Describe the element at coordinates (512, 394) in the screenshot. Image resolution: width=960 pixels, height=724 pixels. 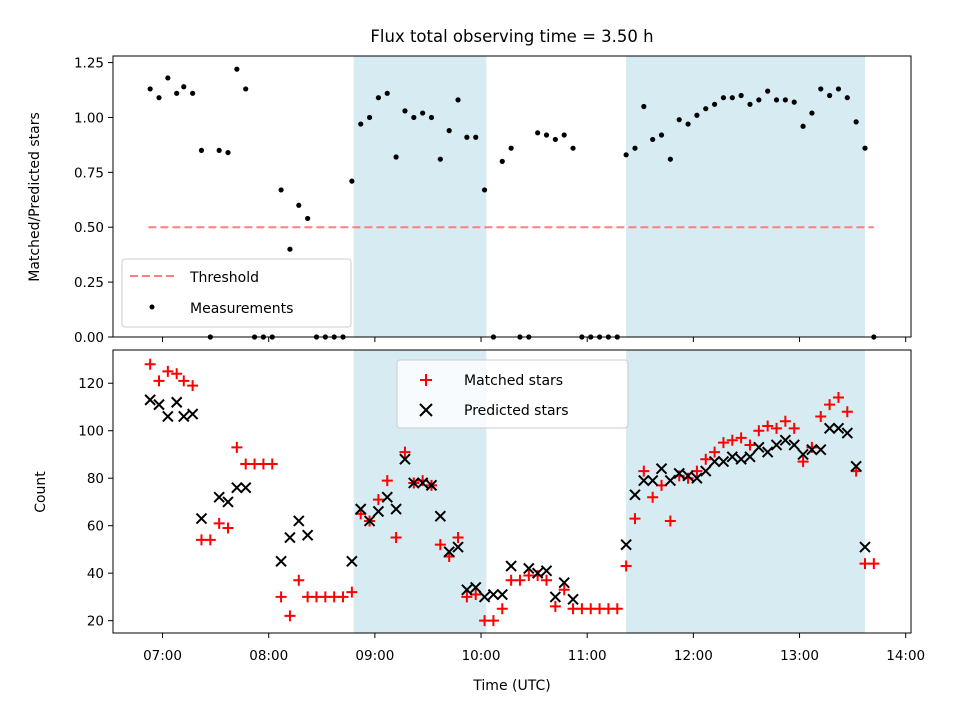
I see `bottom-legend: Matched stars Predicted stars` at that location.